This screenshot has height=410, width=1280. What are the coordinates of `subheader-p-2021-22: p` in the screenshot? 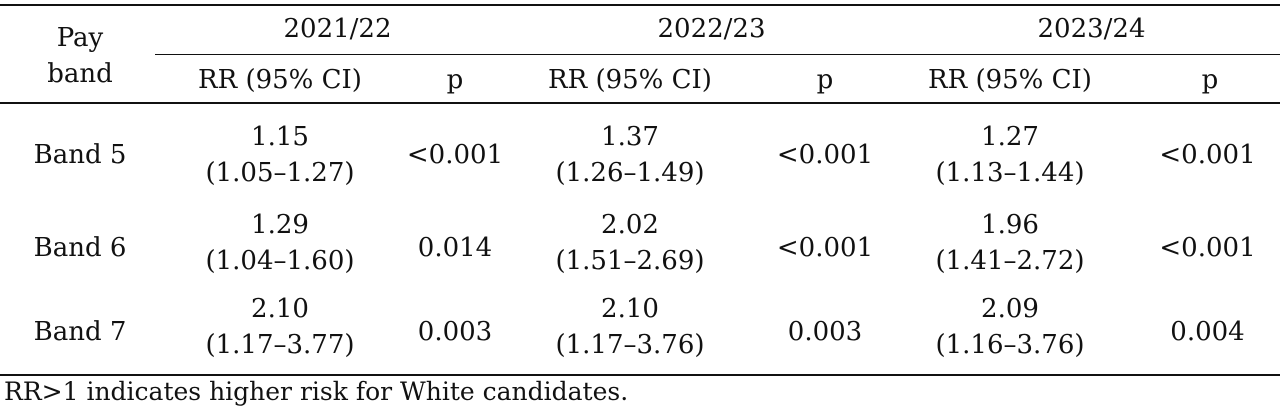 It's located at (455, 80).